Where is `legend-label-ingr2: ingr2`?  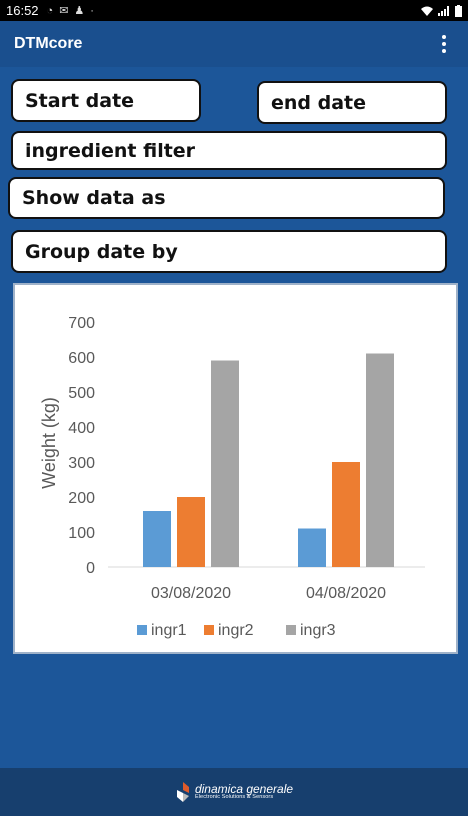
legend-label-ingr2: ingr2 is located at coordinates (236, 630).